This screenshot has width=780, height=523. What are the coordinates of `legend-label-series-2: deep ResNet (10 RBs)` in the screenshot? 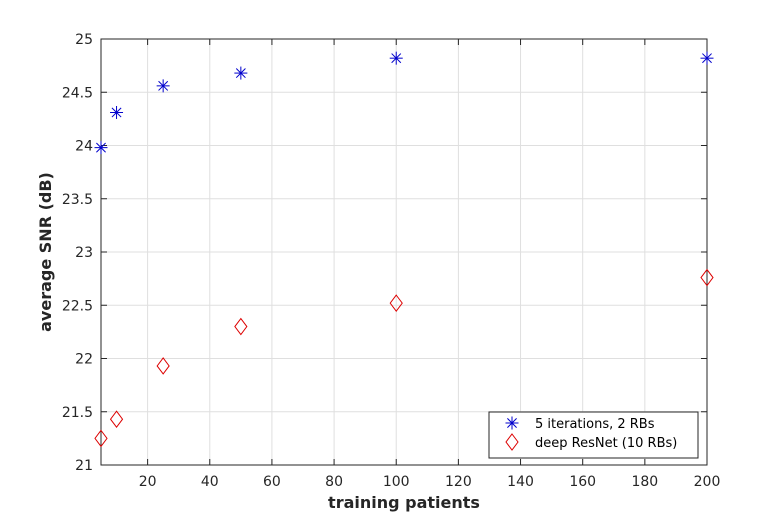 It's located at (606, 443).